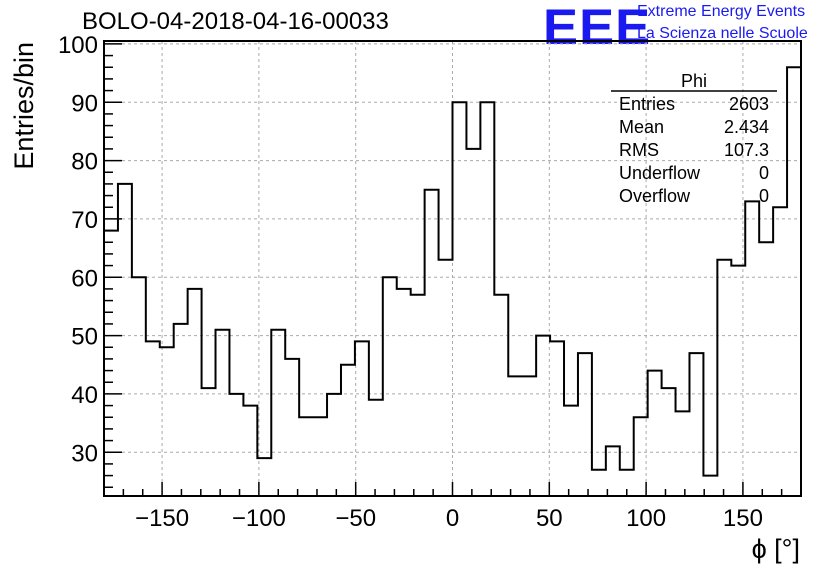 This screenshot has height=572, width=836. What do you see at coordinates (84, 162) in the screenshot?
I see `y-tick-label-5: 80` at bounding box center [84, 162].